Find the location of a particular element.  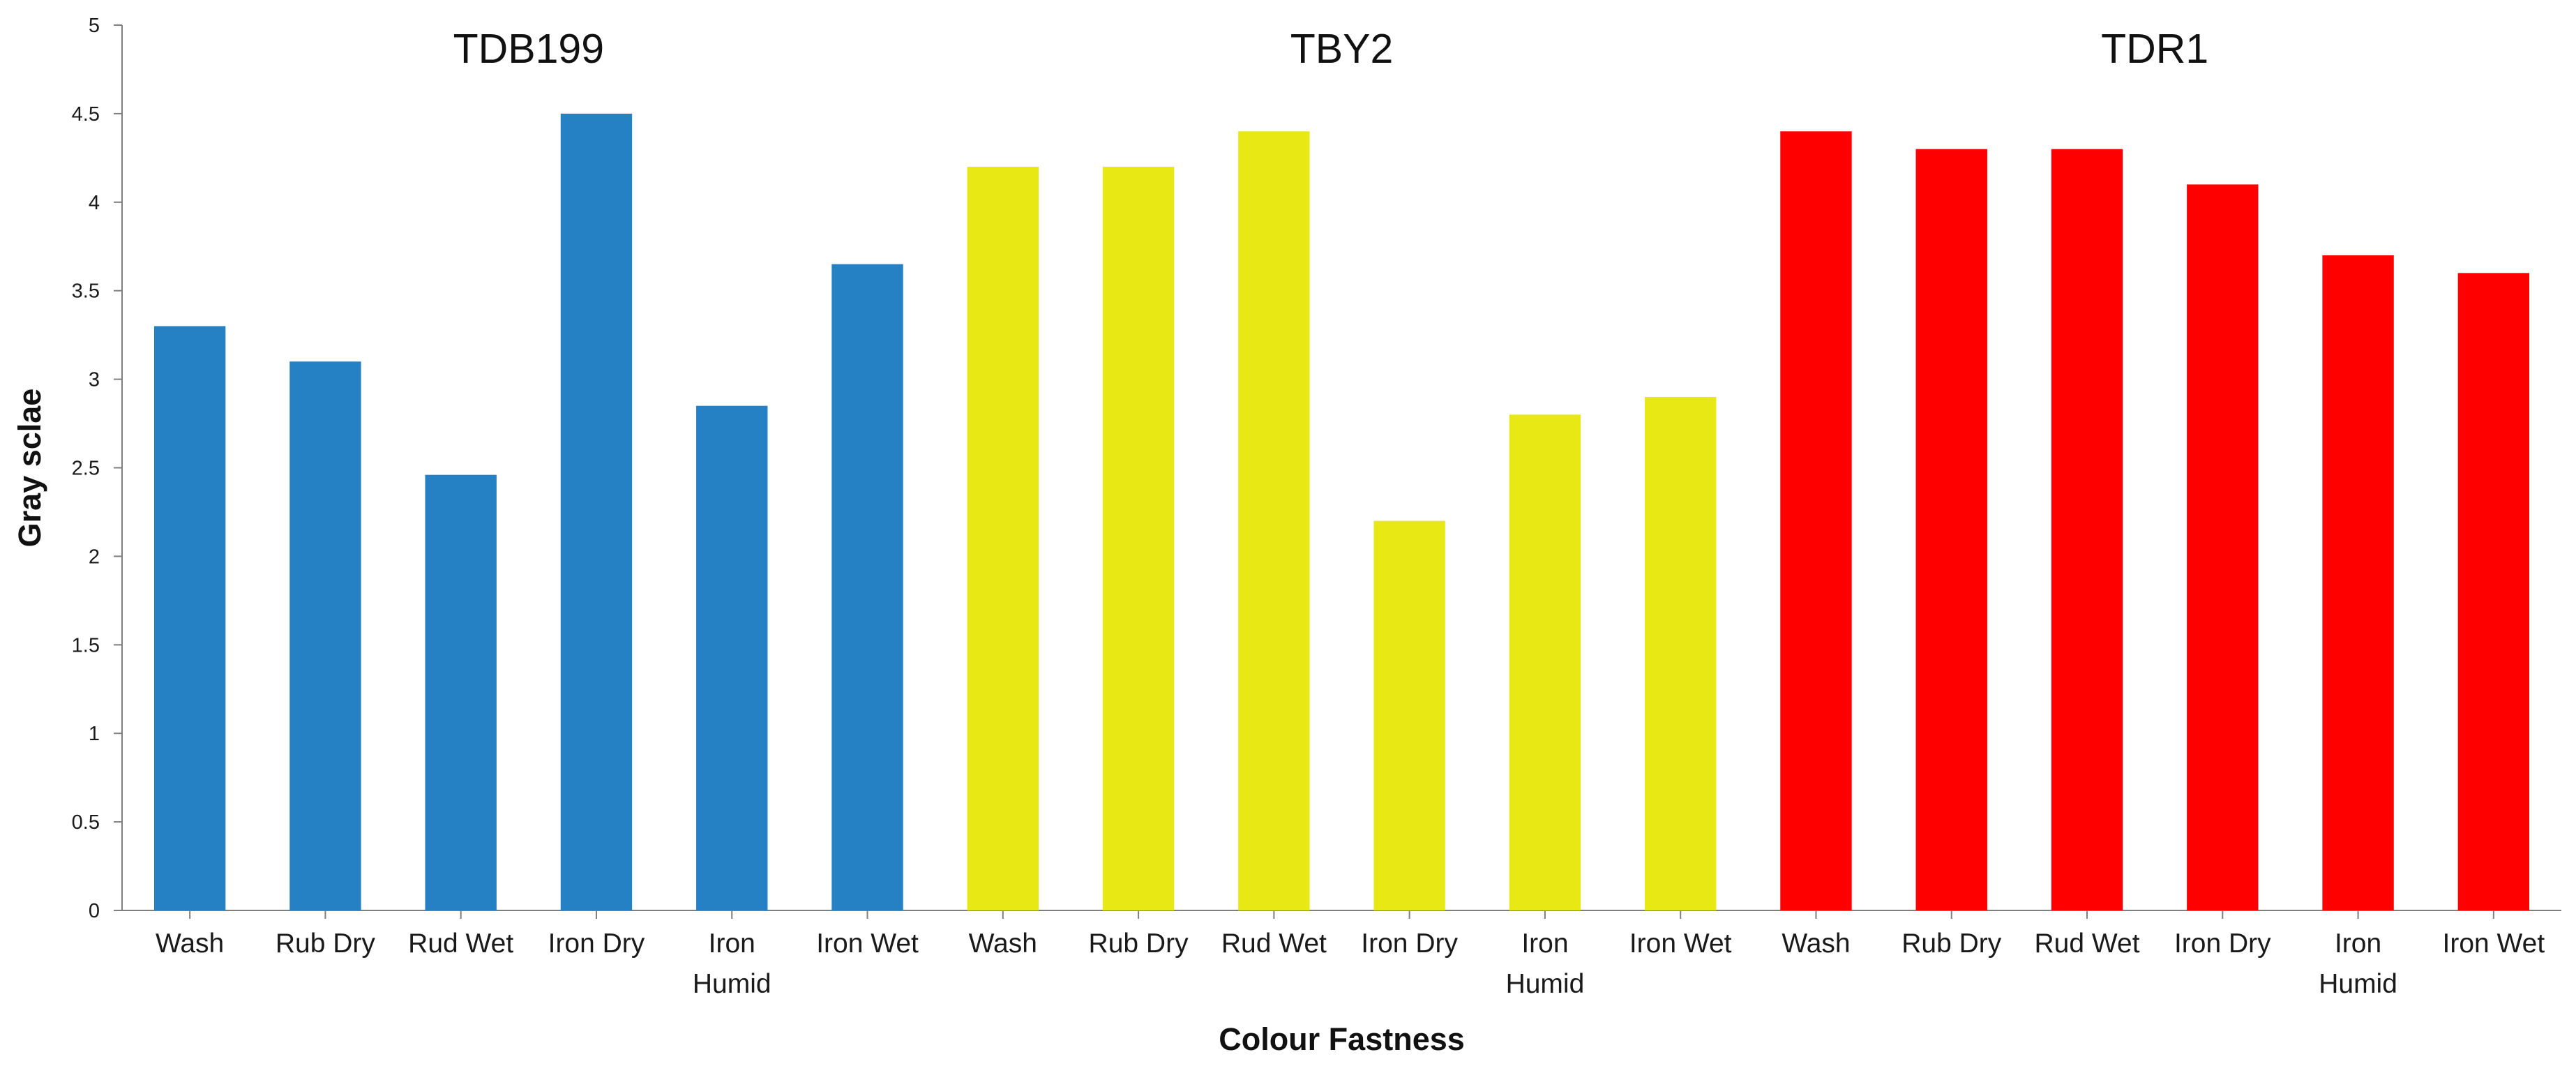

y-tick-label: 1.5 is located at coordinates (86, 645).